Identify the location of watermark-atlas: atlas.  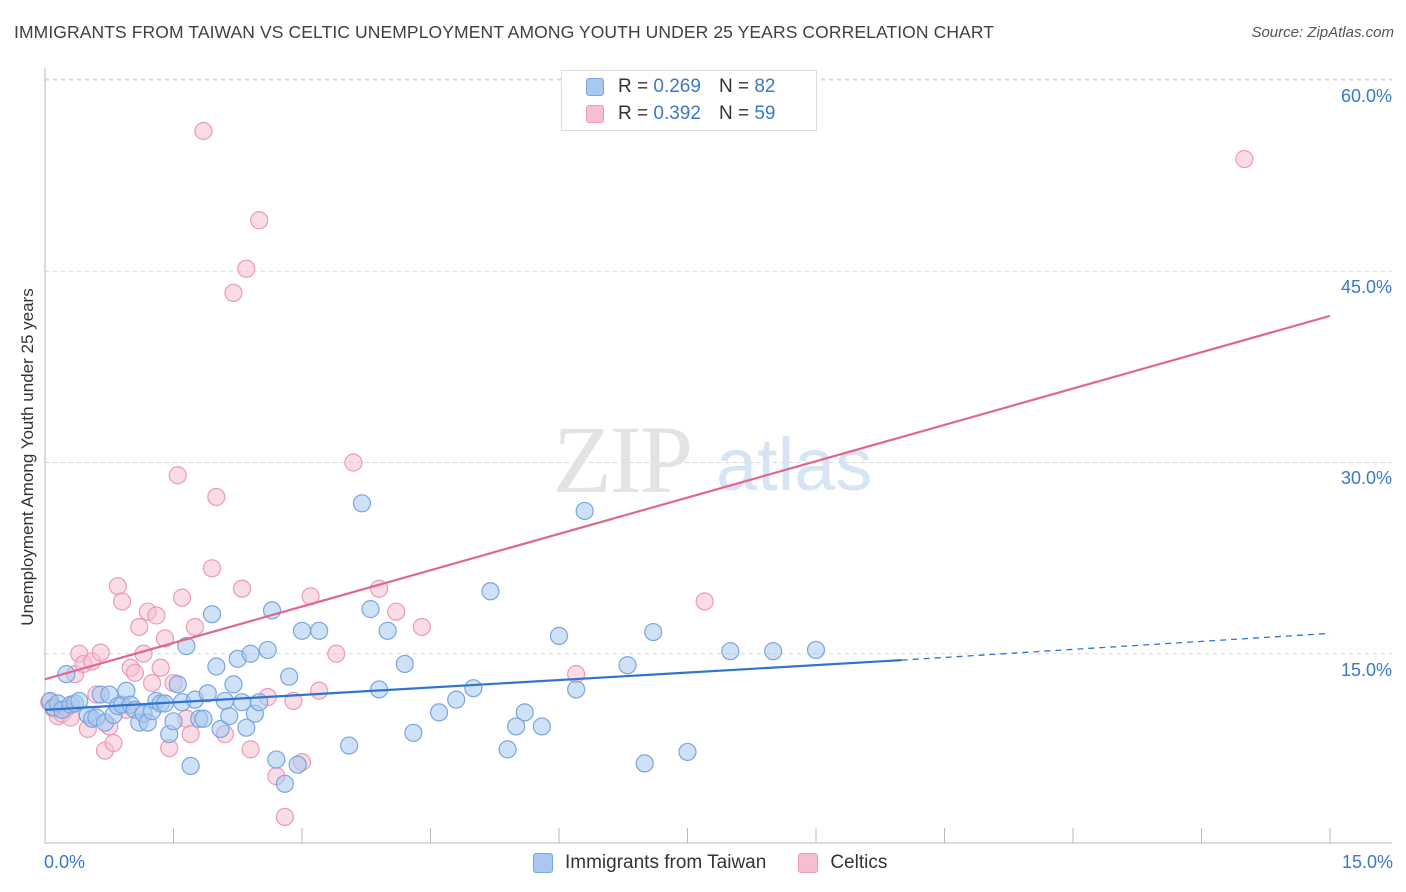
(794, 464).